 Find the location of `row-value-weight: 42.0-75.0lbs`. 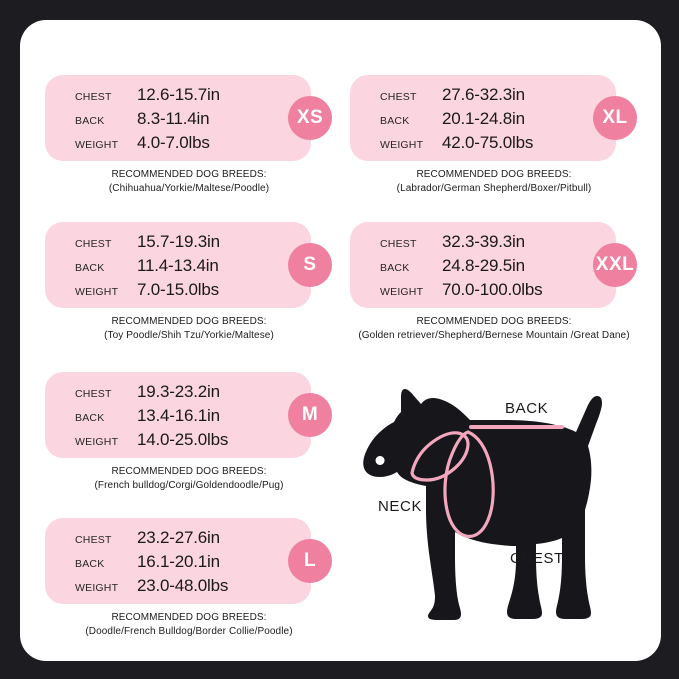

row-value-weight: 42.0-75.0lbs is located at coordinates (488, 142).